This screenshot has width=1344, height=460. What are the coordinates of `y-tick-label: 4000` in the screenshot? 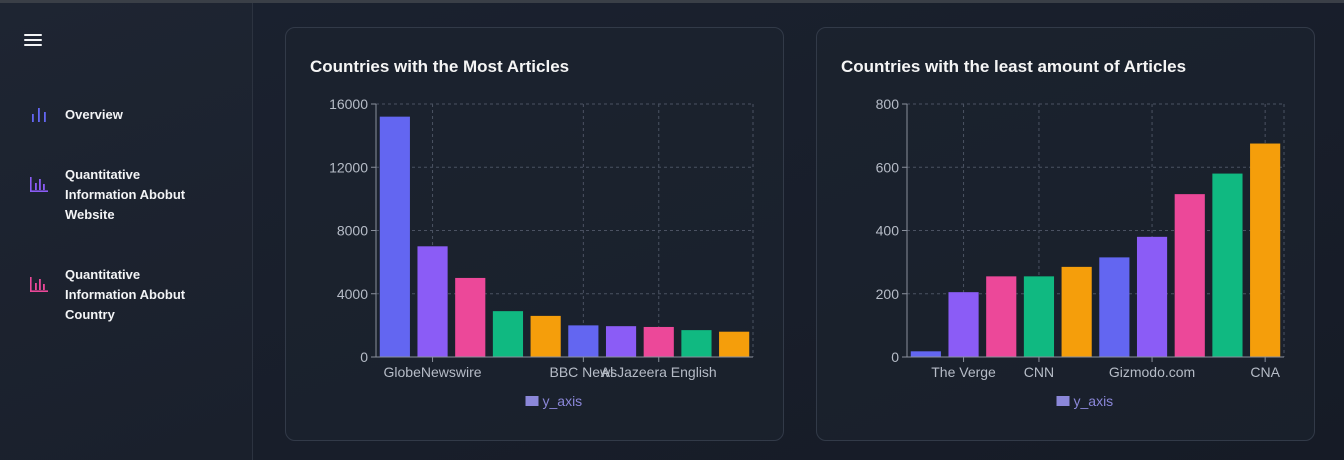 It's located at (352, 294).